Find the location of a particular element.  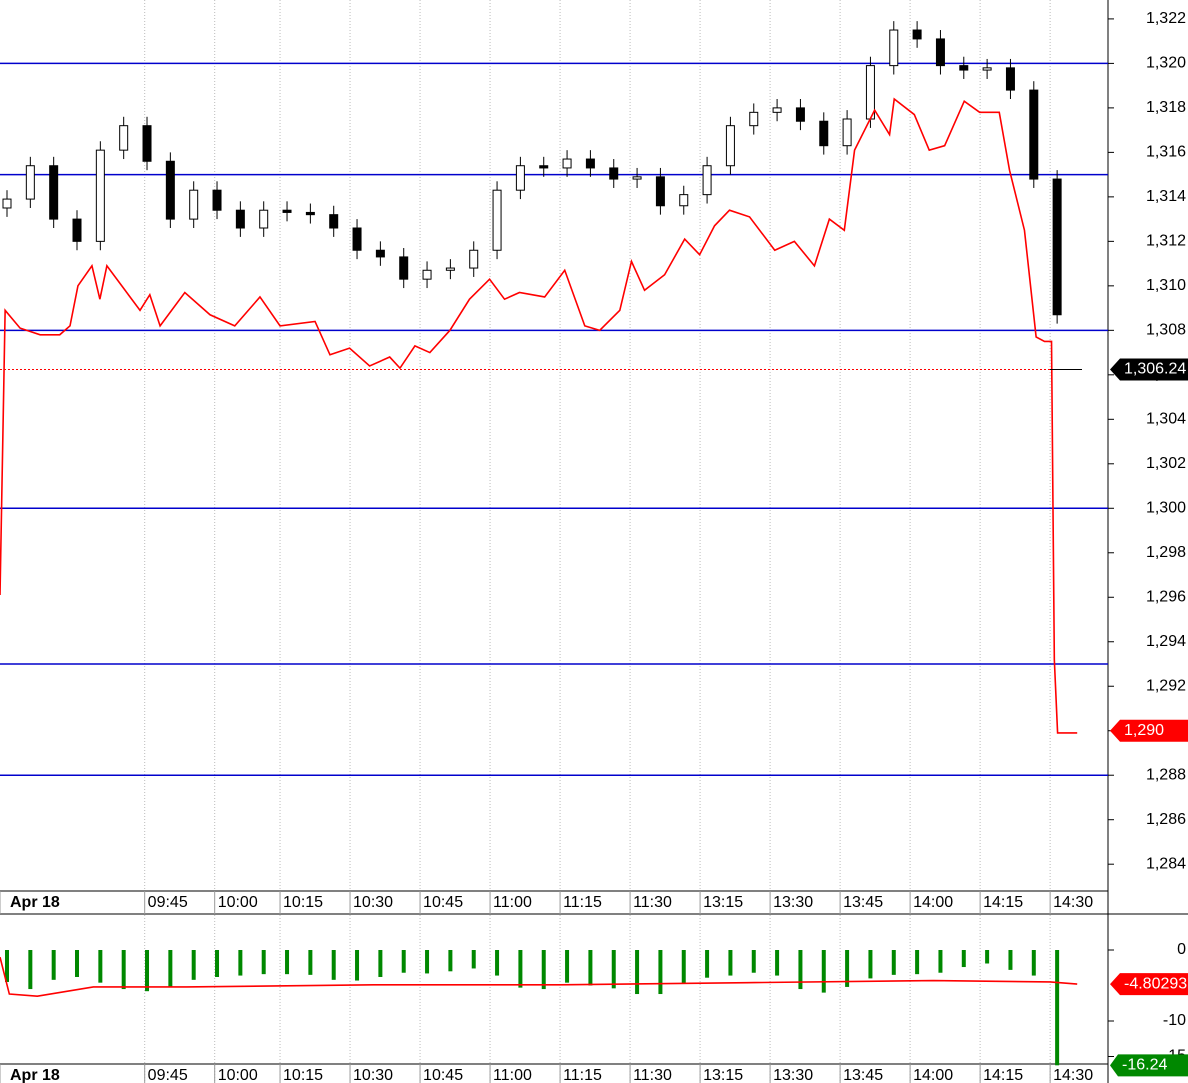

y-tick-label: 1,310 is located at coordinates (1166, 285).